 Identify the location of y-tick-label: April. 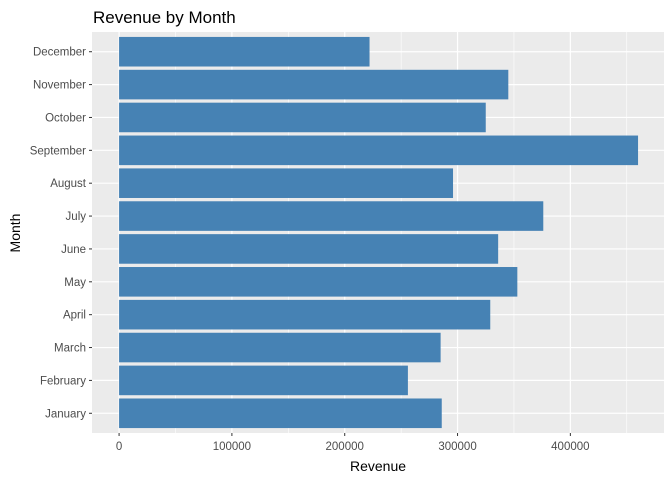
(74, 316).